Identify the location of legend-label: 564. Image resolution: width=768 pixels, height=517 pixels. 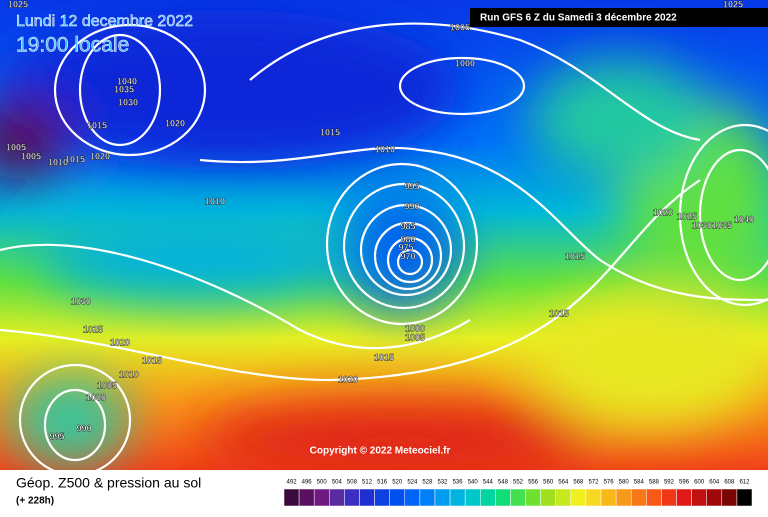
(563, 483).